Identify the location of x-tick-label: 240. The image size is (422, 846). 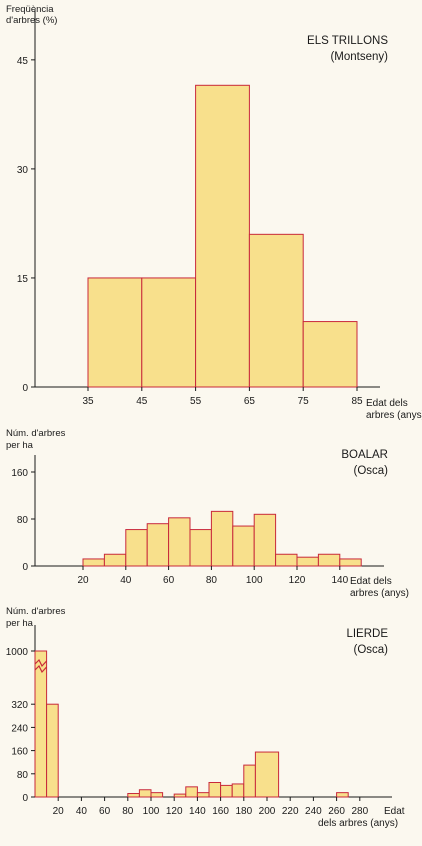
(313, 811).